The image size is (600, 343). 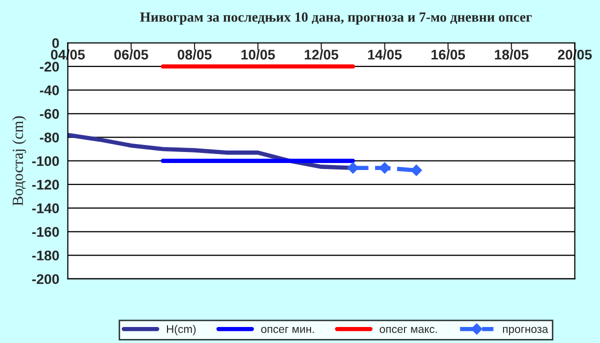 I want to click on legend-label: опсег мин., so click(x=287, y=330).